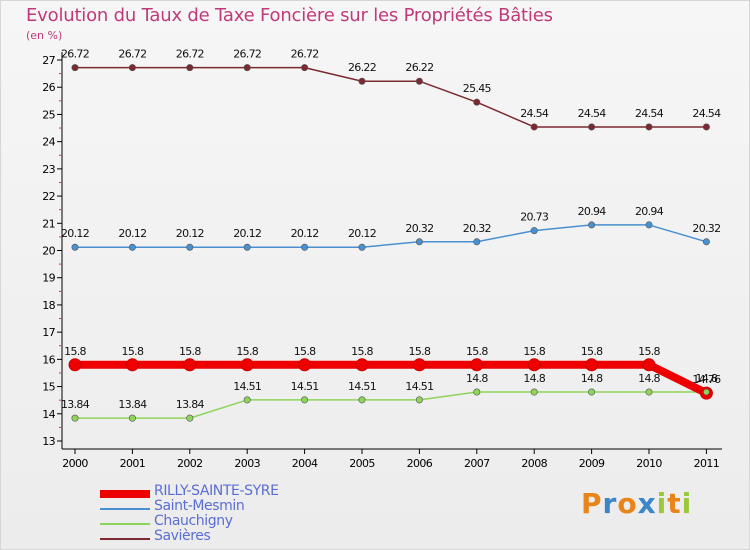 Image resolution: width=750 pixels, height=550 pixels. Describe the element at coordinates (125, 539) in the screenshot. I see `legend-swatch-savieres` at that location.